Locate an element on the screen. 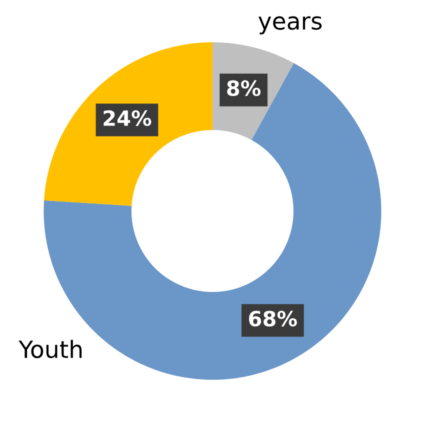  slice-label: years is located at coordinates (290, 25).